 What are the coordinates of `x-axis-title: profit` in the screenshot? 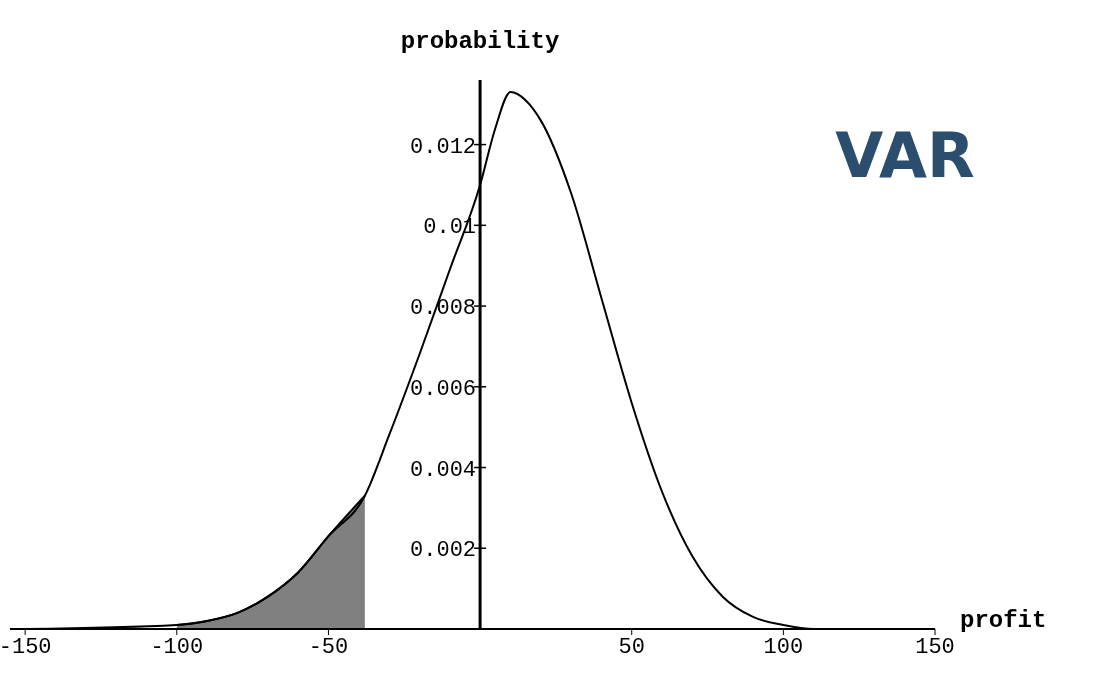 It's located at (1003, 620).